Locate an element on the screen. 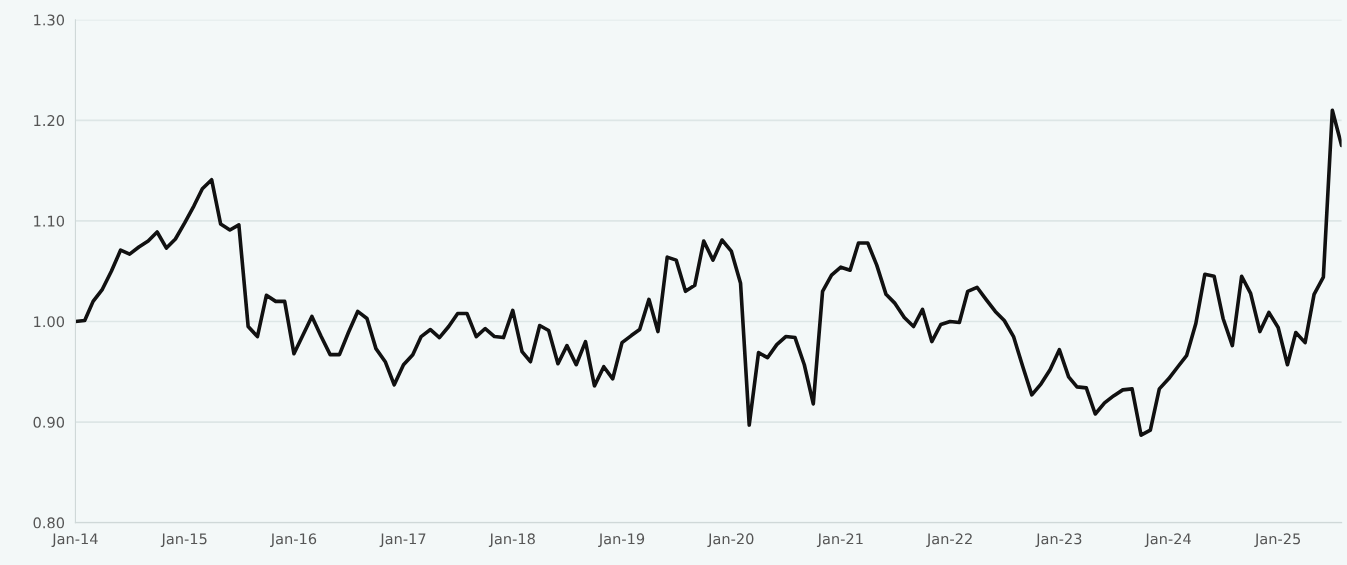 This screenshot has width=1347, height=565. x-tick-label: Jan-15 is located at coordinates (183, 540).